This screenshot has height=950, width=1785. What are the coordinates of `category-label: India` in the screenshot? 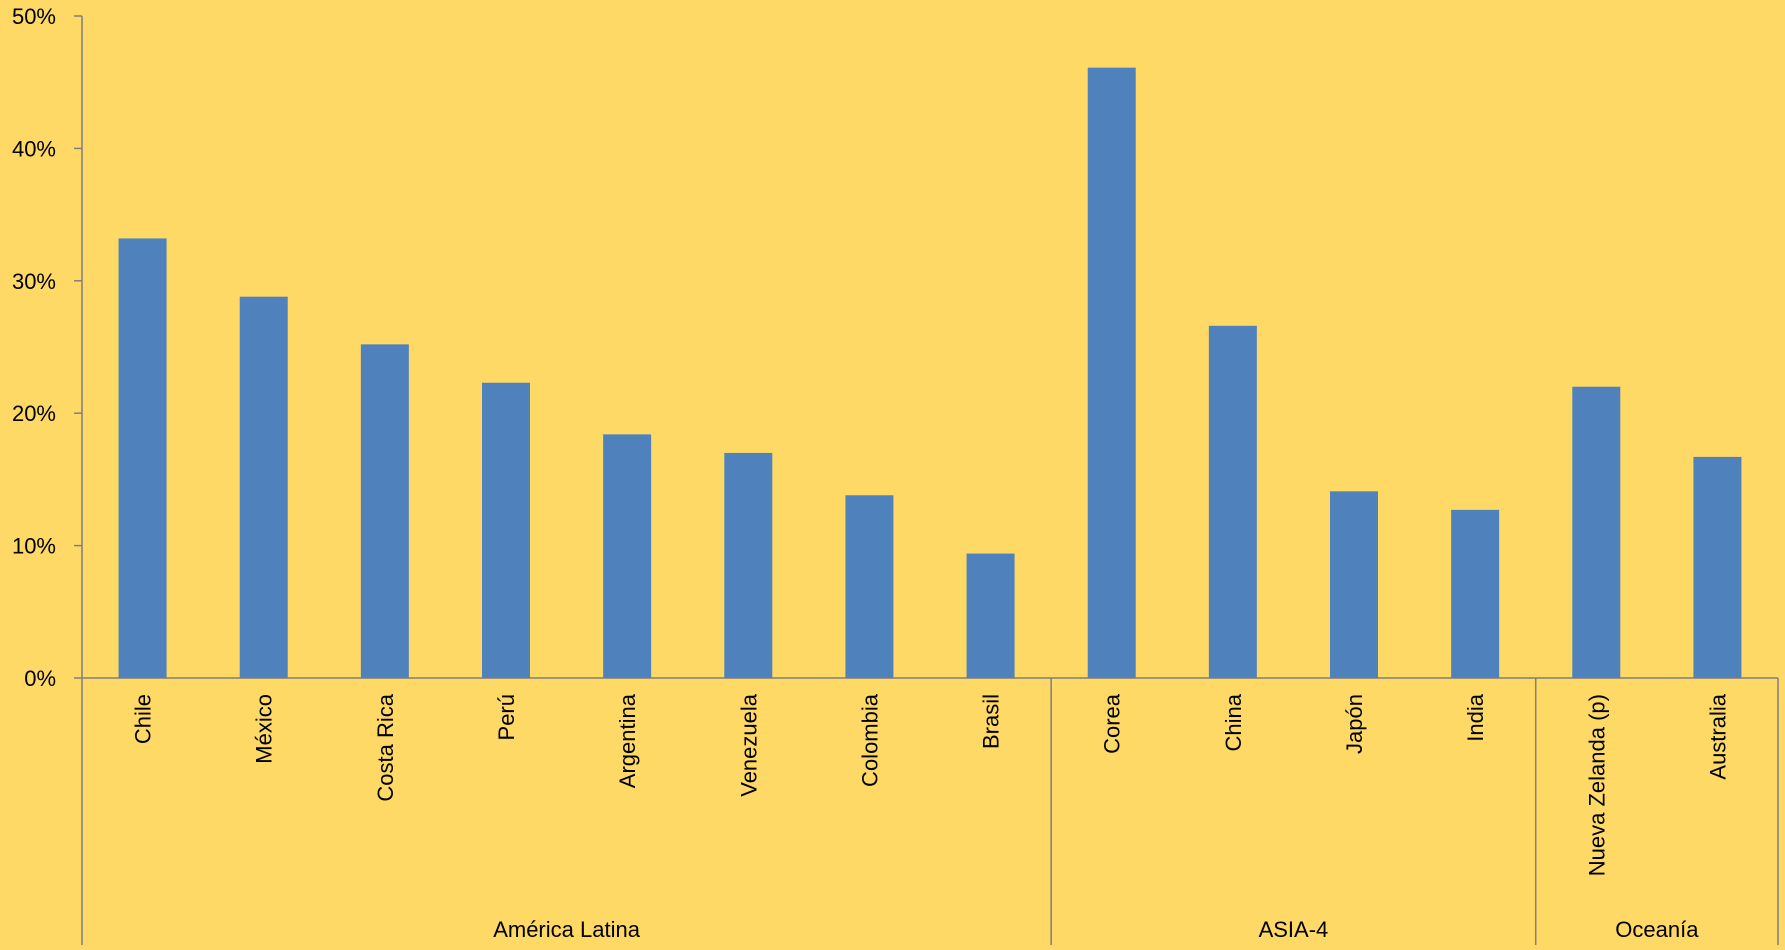 It's located at (1475, 717).